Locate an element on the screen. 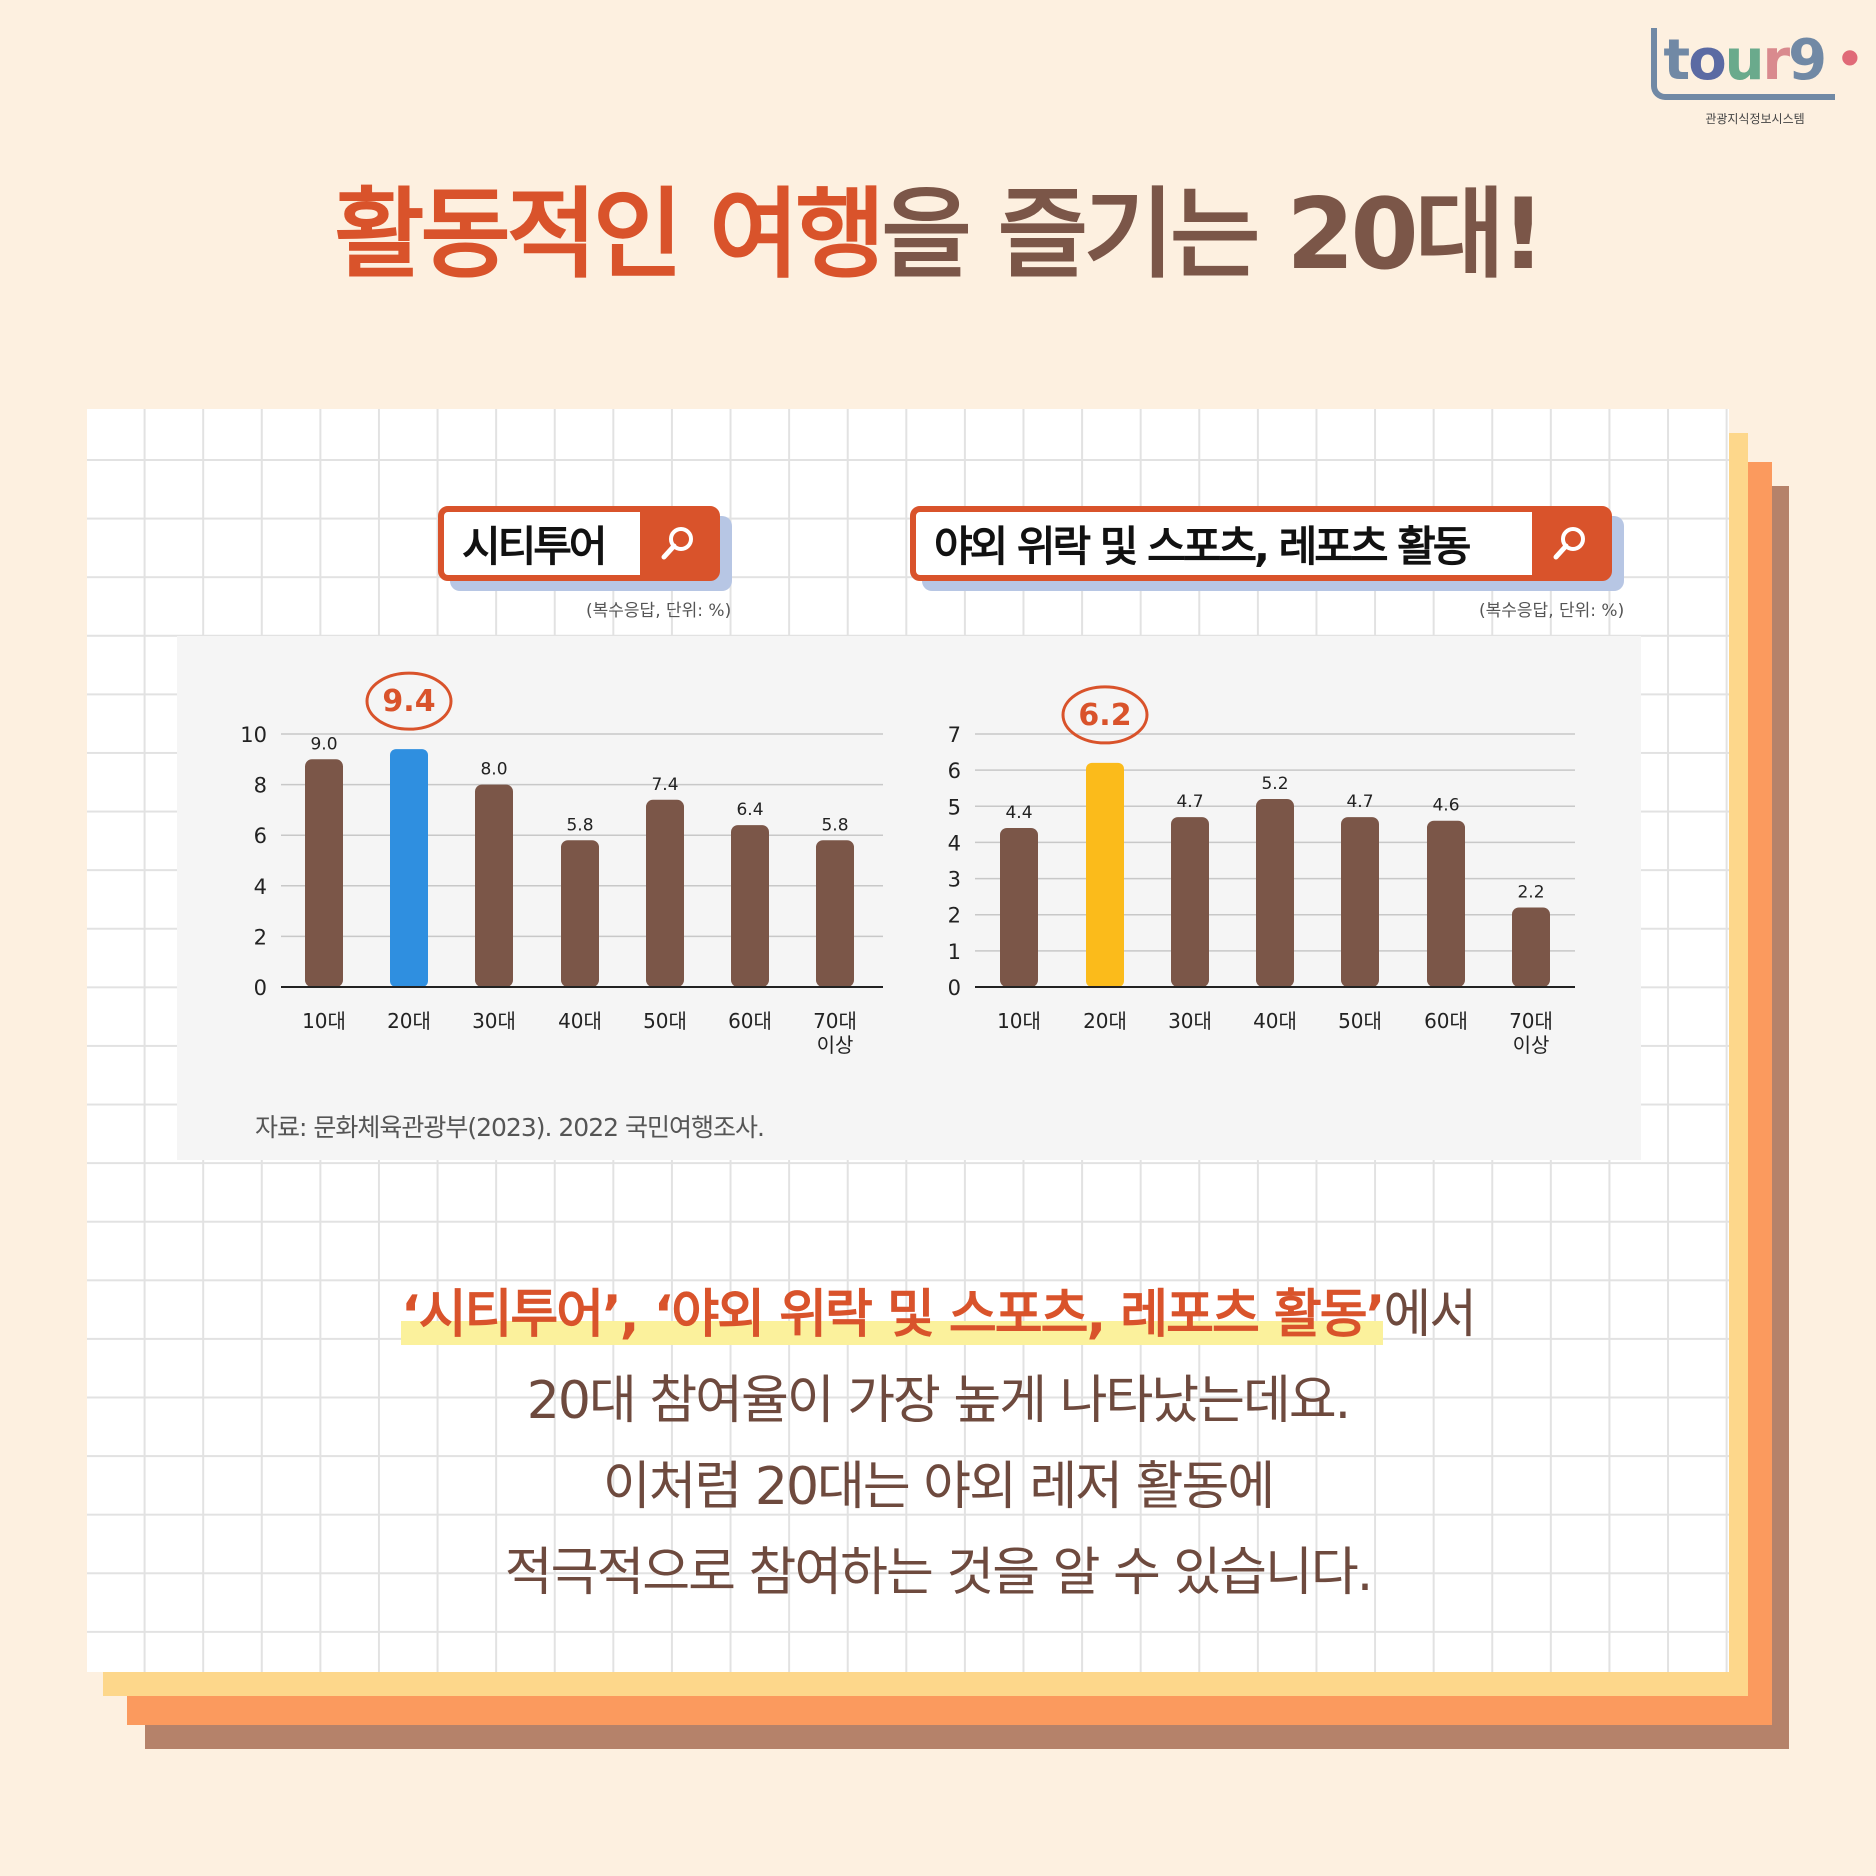 Image resolution: width=1876 pixels, height=1876 pixels. chart-title: 시티투어 is located at coordinates (535, 546).